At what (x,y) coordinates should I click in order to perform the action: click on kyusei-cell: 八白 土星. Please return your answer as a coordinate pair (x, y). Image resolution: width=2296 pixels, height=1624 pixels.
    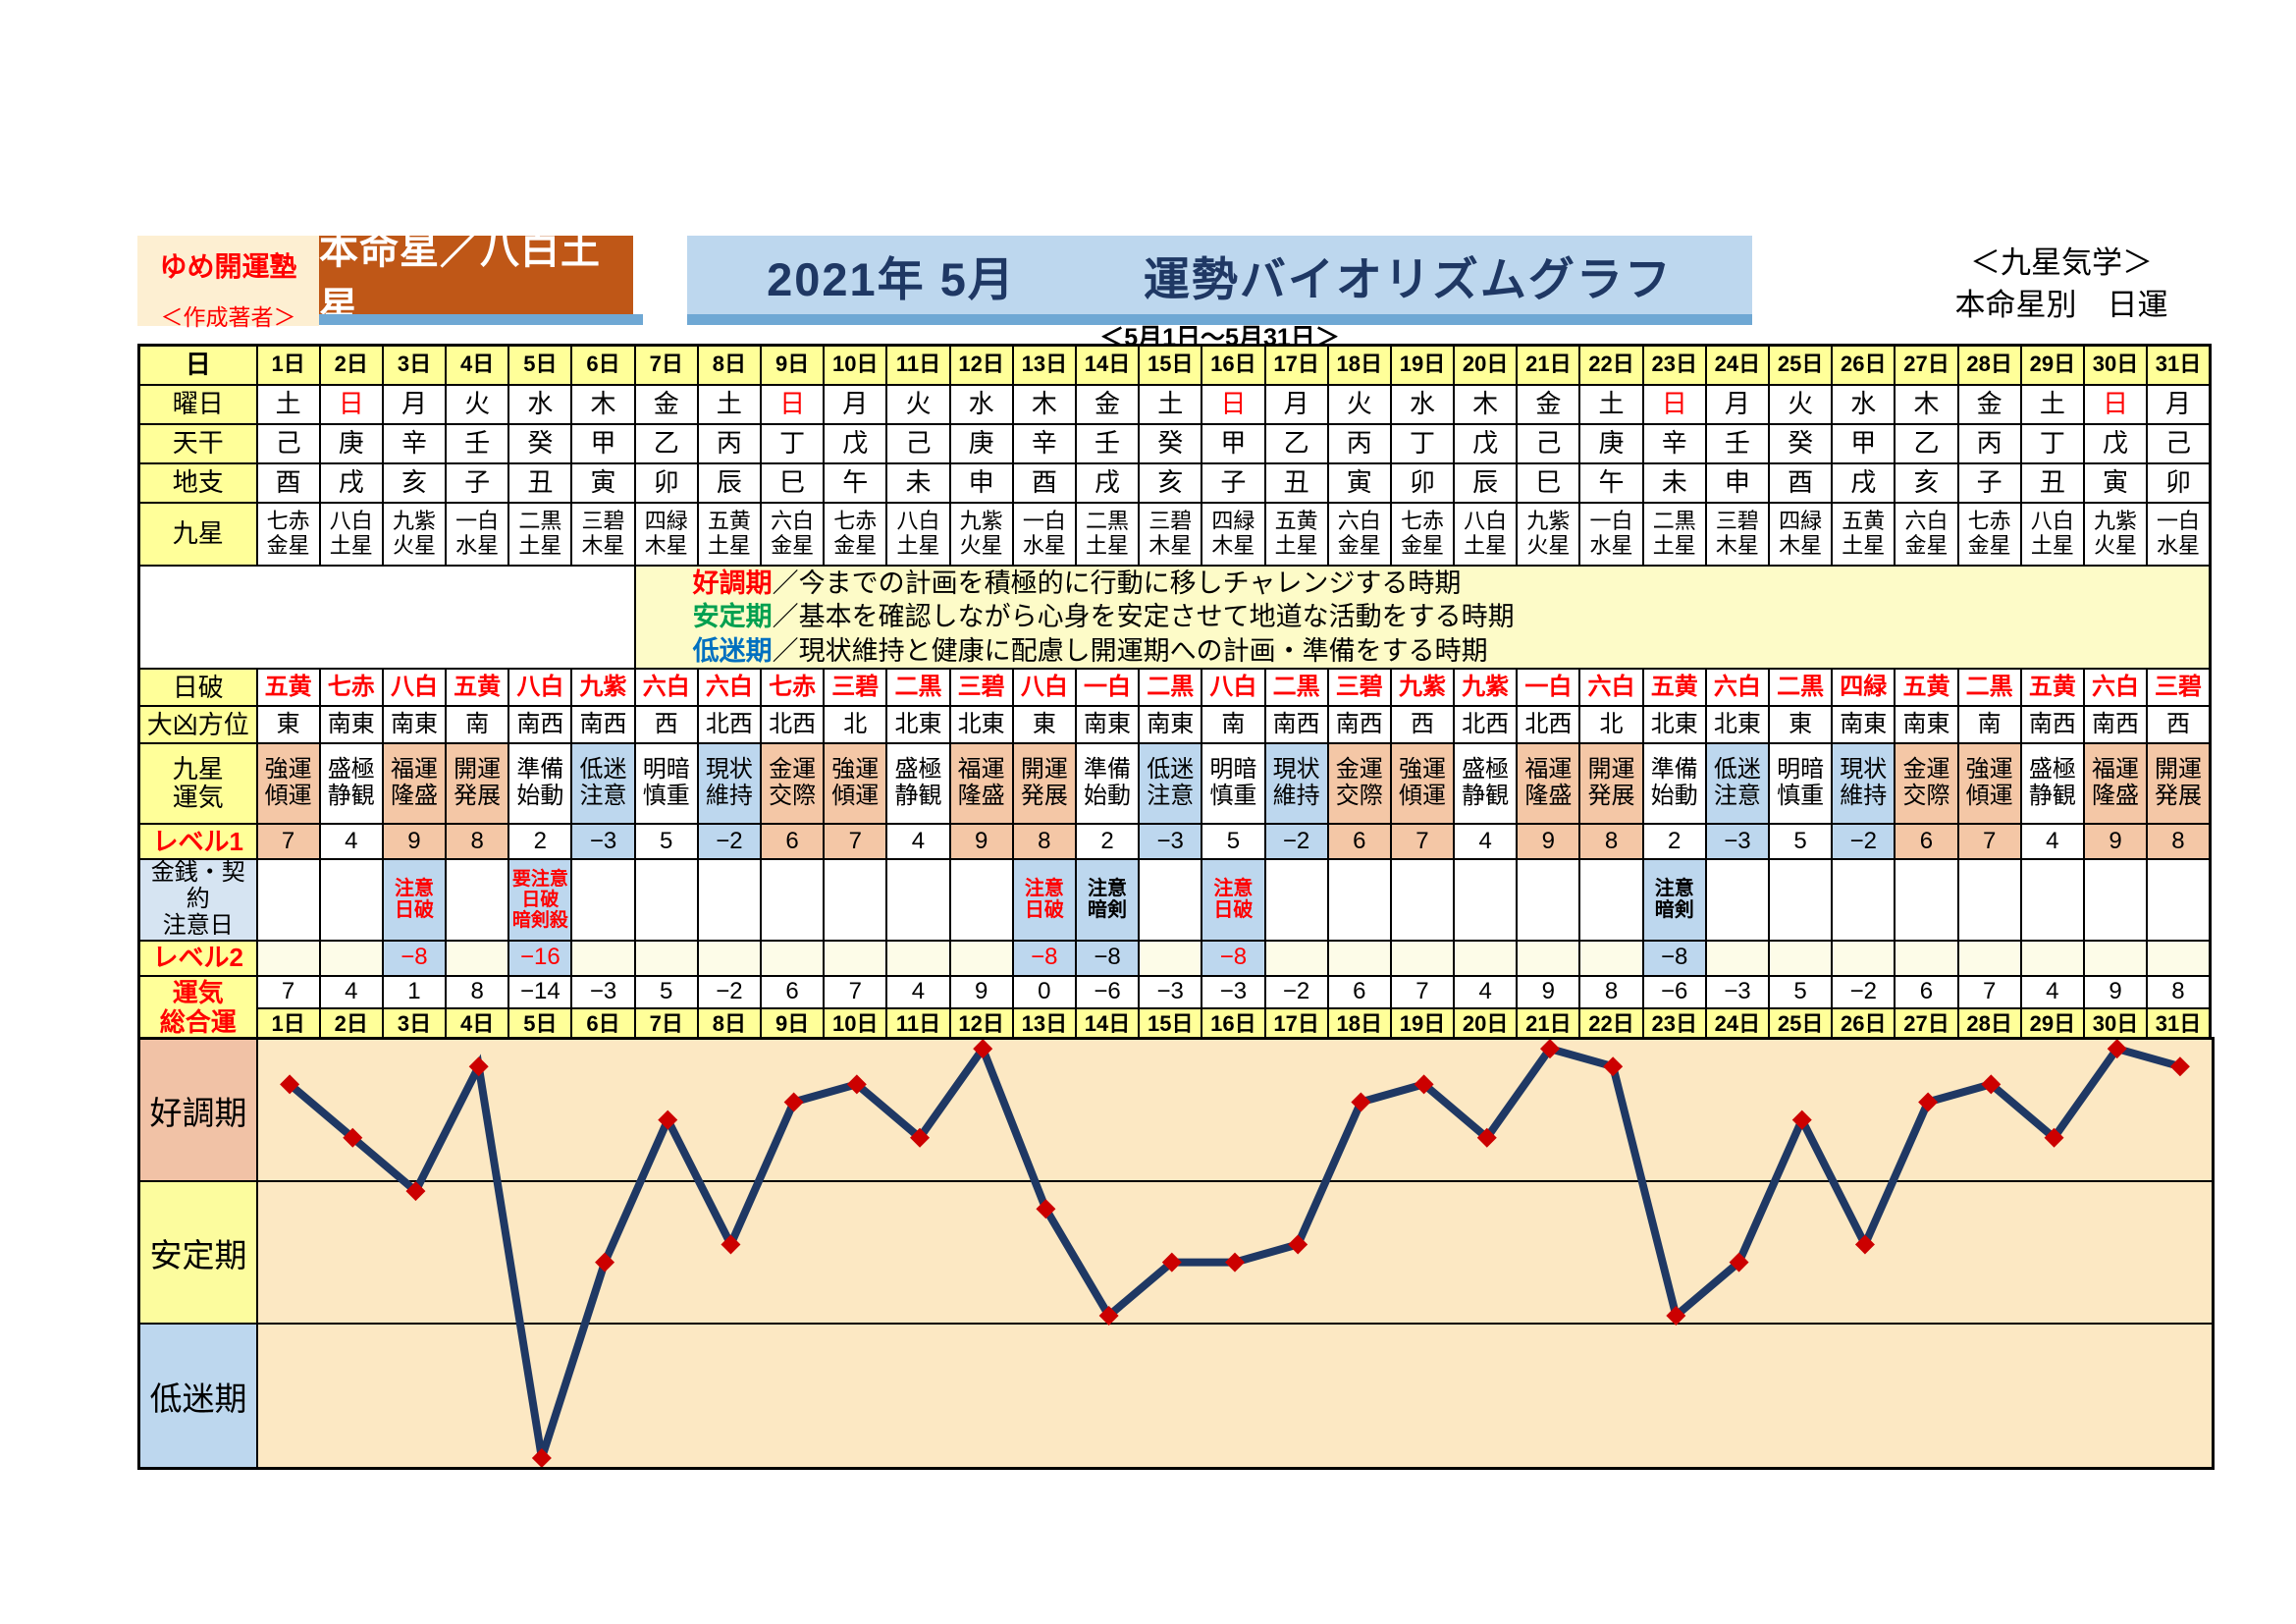
    Looking at the image, I should click on (918, 534).